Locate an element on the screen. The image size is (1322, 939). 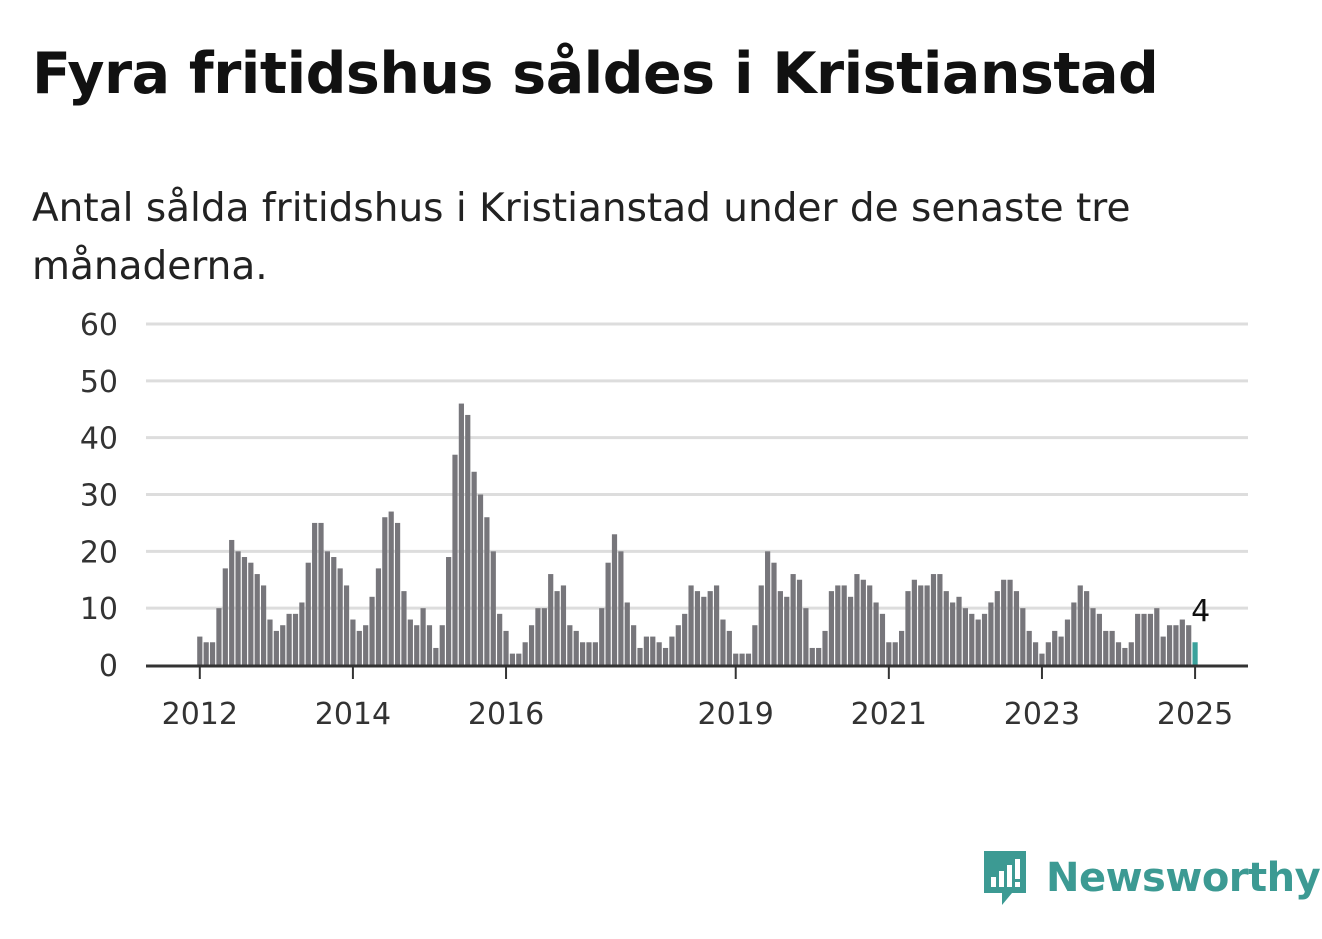
x-tick-label: 2016 is located at coordinates (506, 714).